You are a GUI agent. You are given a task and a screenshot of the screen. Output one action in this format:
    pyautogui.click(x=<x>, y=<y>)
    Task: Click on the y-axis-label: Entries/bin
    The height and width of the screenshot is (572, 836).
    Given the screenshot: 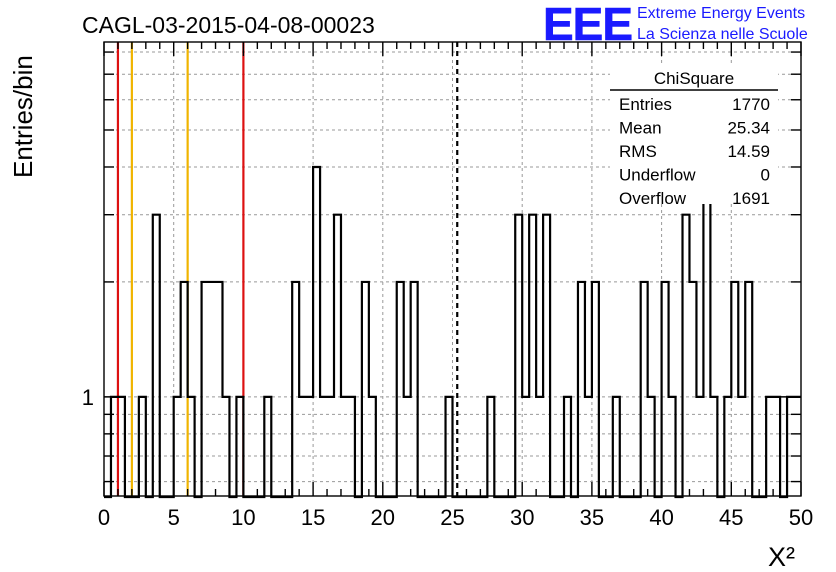 What is the action you would take?
    pyautogui.click(x=23, y=116)
    